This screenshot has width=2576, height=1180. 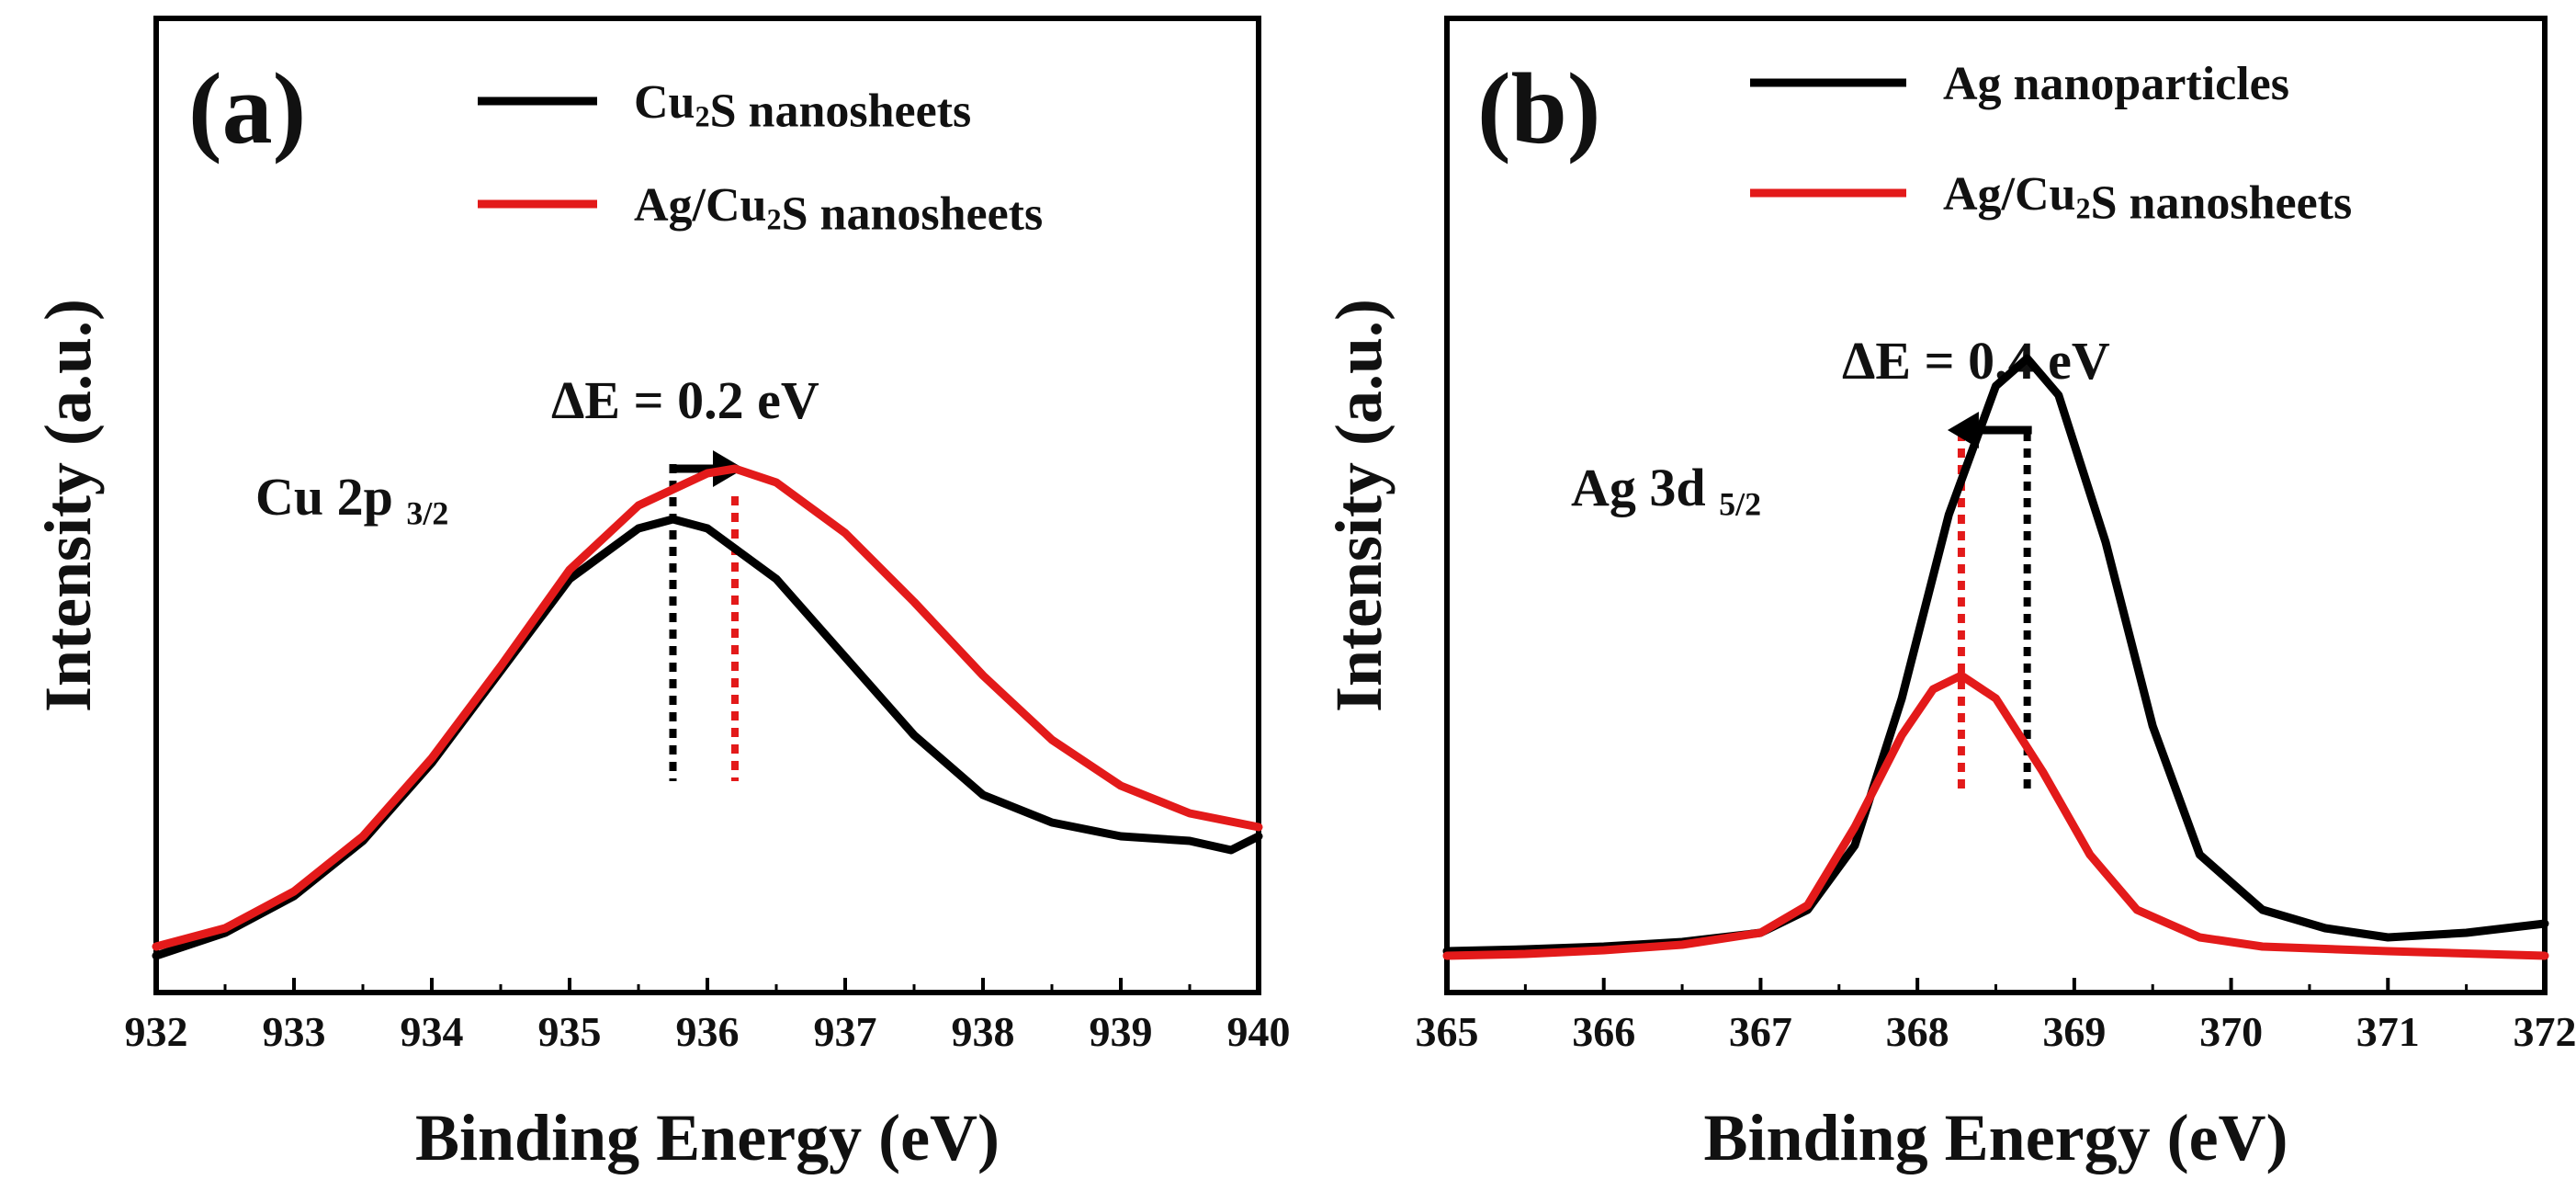 What do you see at coordinates (432, 1031) in the screenshot?
I see `x-tick-label: 934` at bounding box center [432, 1031].